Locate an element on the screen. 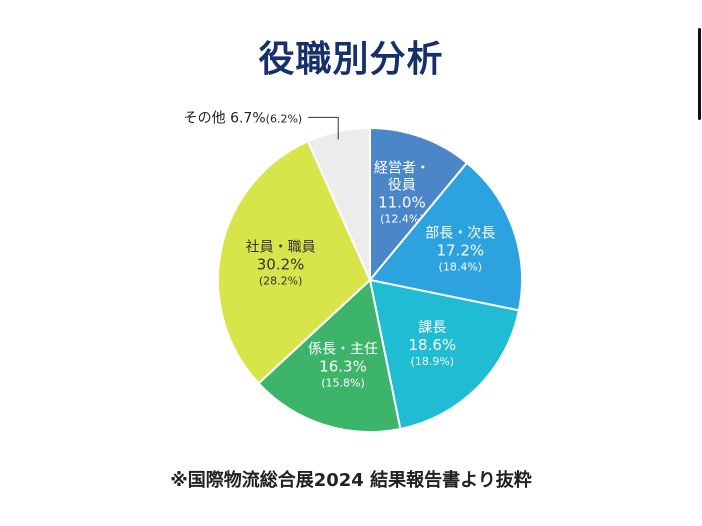 This screenshot has width=702, height=526. slice-name: 経営者・ is located at coordinates (402, 168).